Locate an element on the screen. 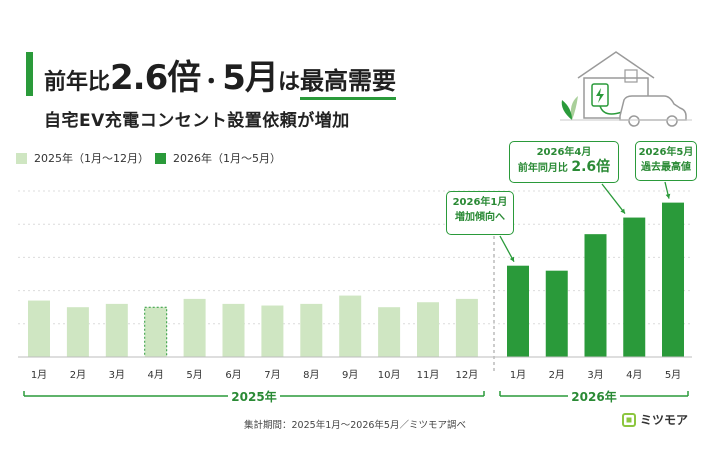 This screenshot has height=474, width=710. bar-2025年-6月 is located at coordinates (233, 330).